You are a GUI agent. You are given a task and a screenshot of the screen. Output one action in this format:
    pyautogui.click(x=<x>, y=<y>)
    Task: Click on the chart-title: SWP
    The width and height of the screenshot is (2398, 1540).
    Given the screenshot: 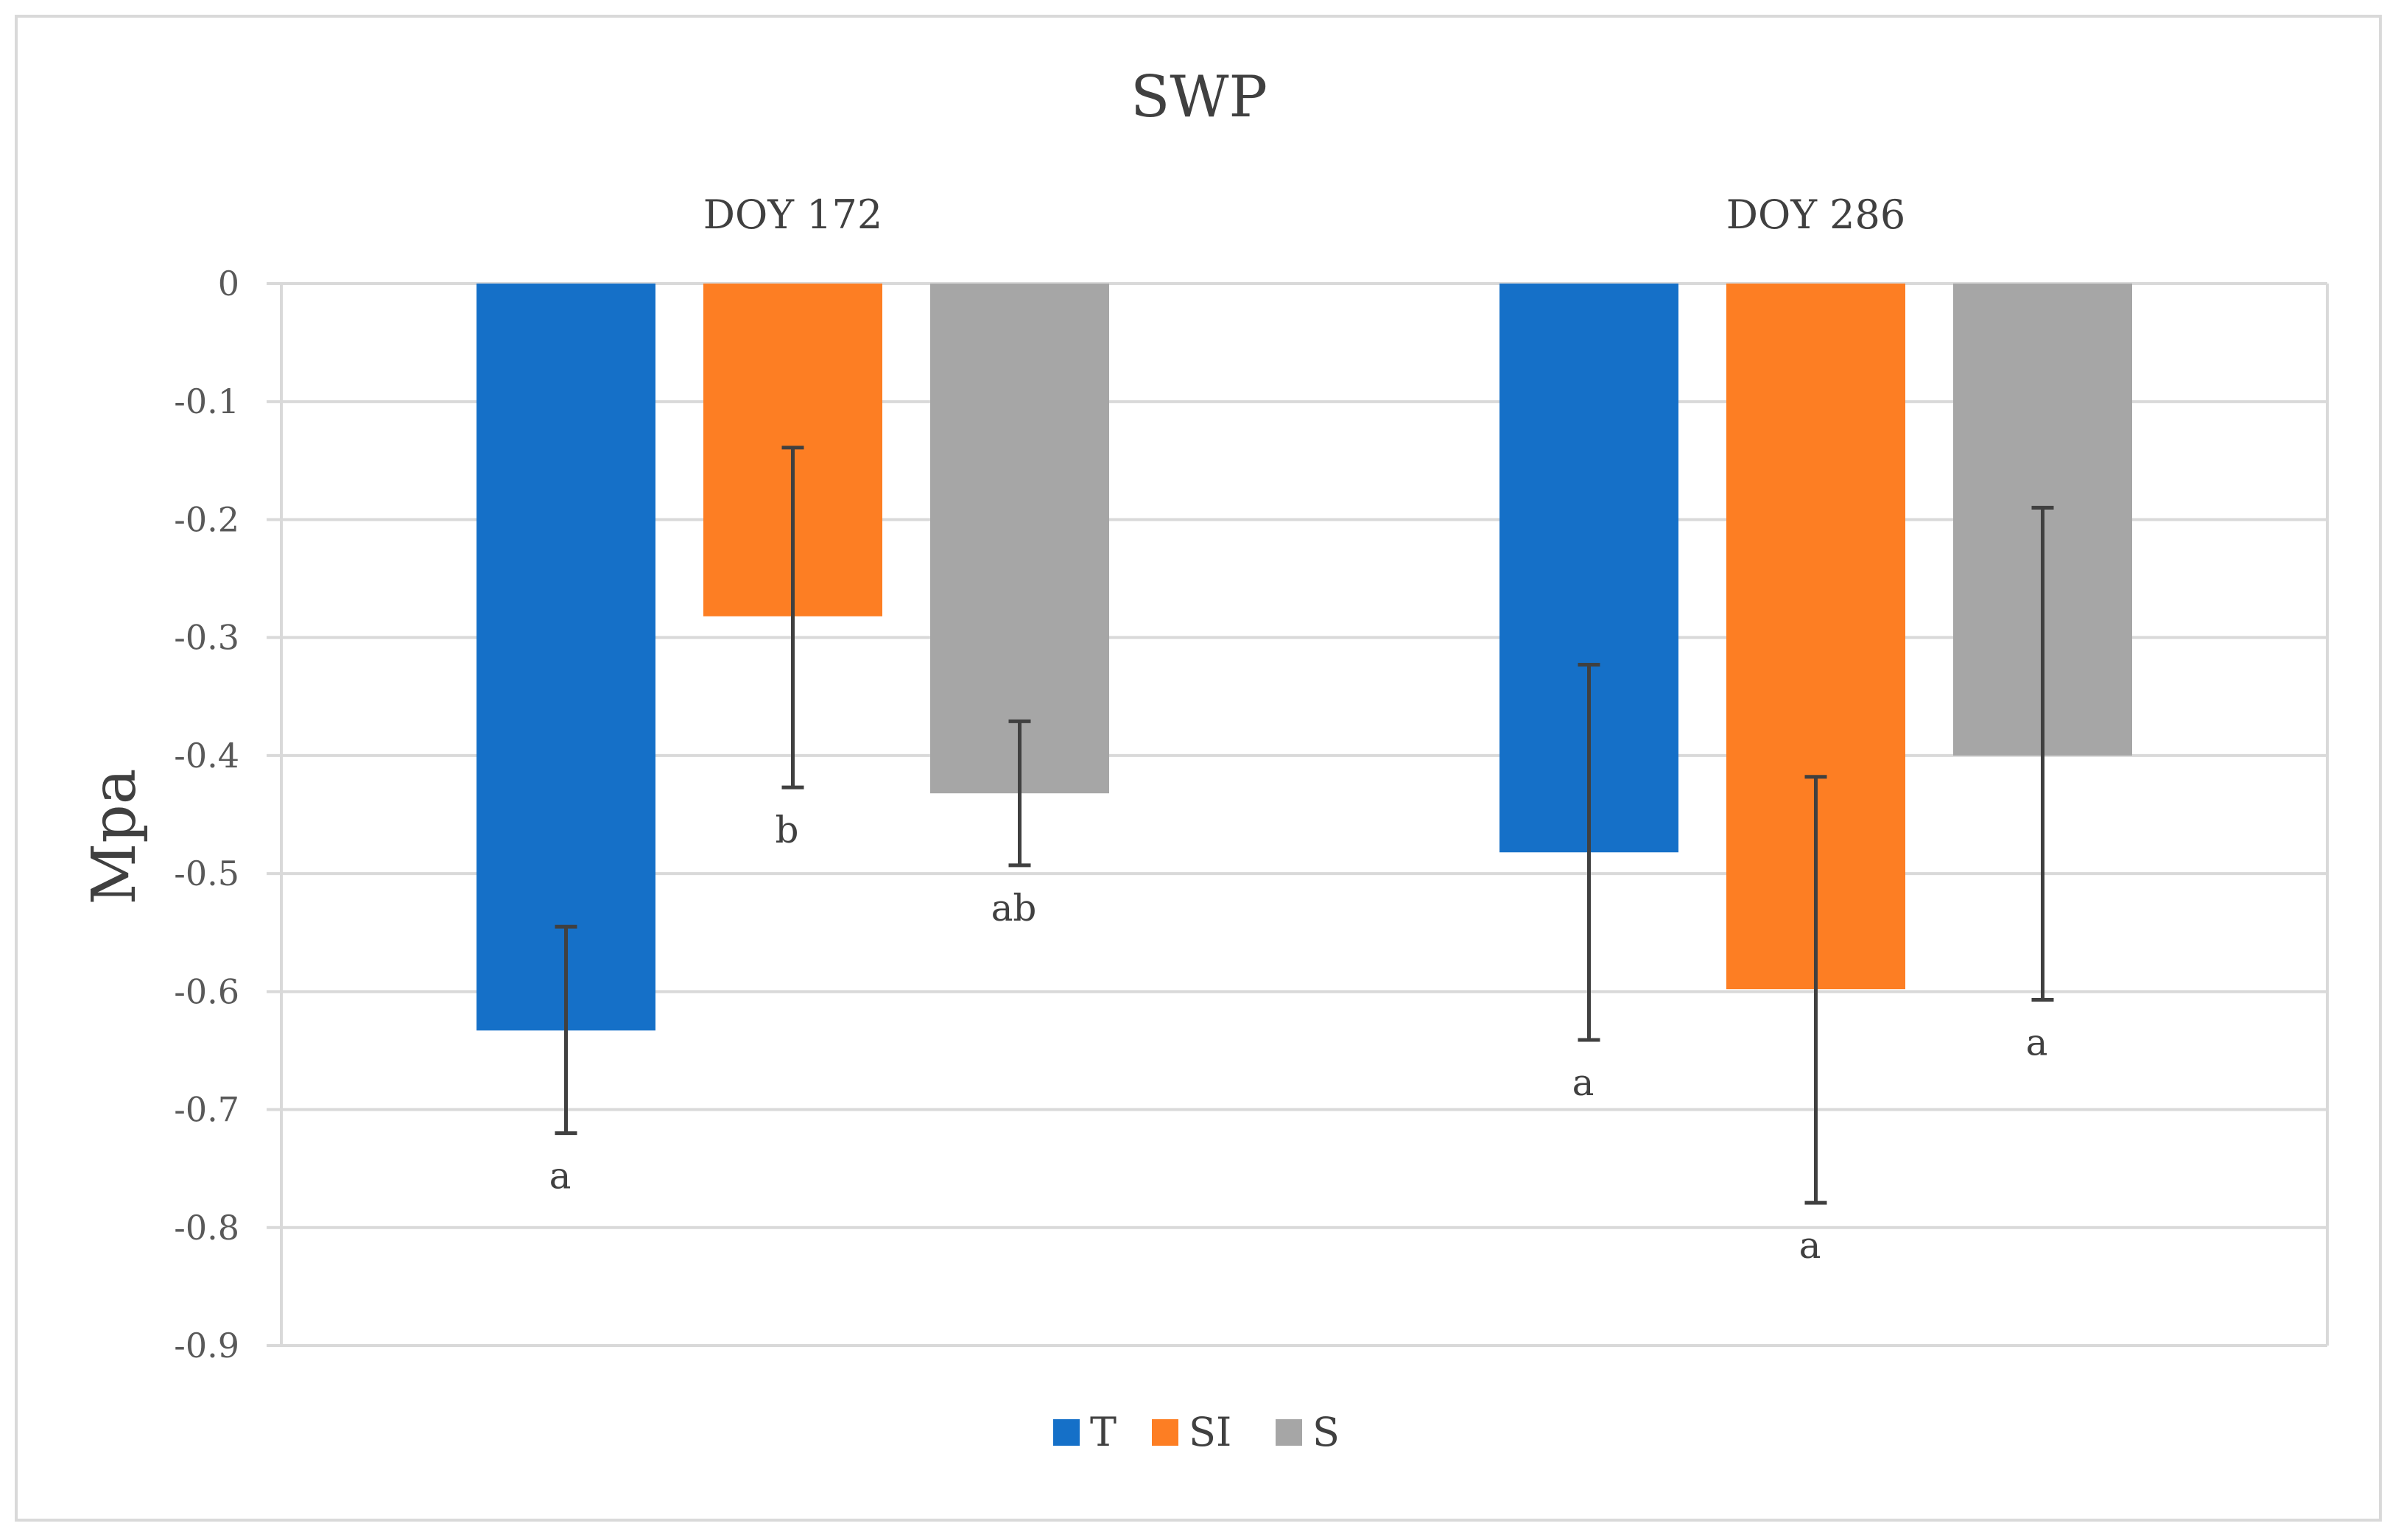 What is the action you would take?
    pyautogui.click(x=1199, y=97)
    